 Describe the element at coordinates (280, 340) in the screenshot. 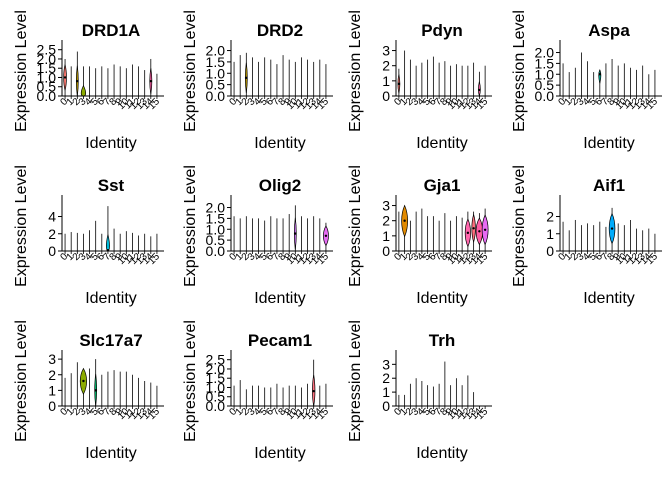

I see `panel-title: Pecam1` at that location.